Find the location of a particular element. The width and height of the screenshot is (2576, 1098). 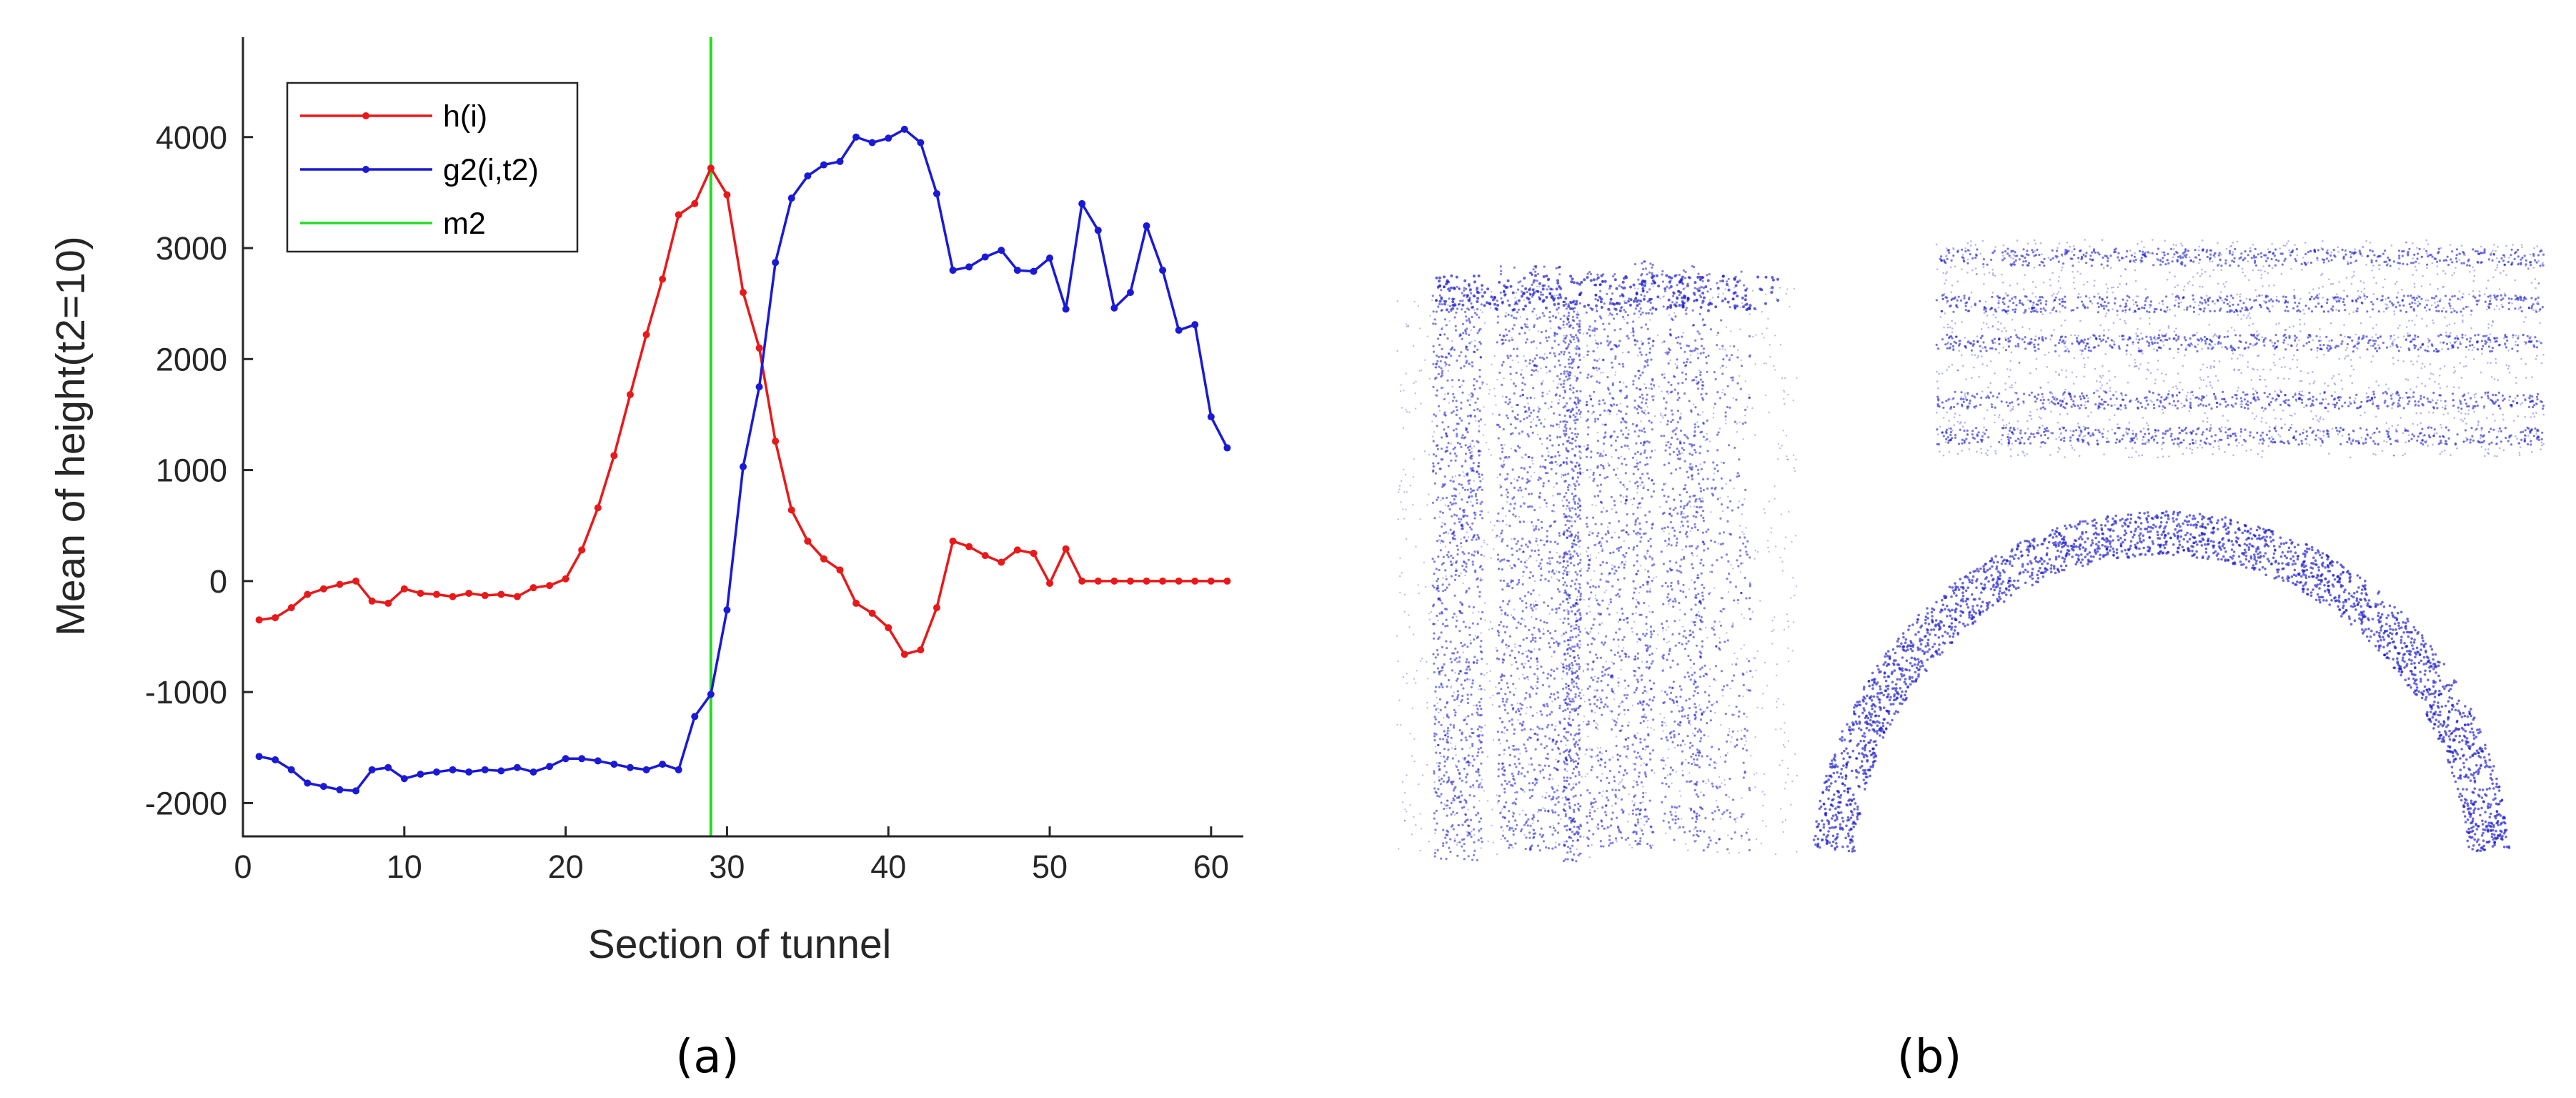

point-cloud-side-view is located at coordinates (1597, 561).